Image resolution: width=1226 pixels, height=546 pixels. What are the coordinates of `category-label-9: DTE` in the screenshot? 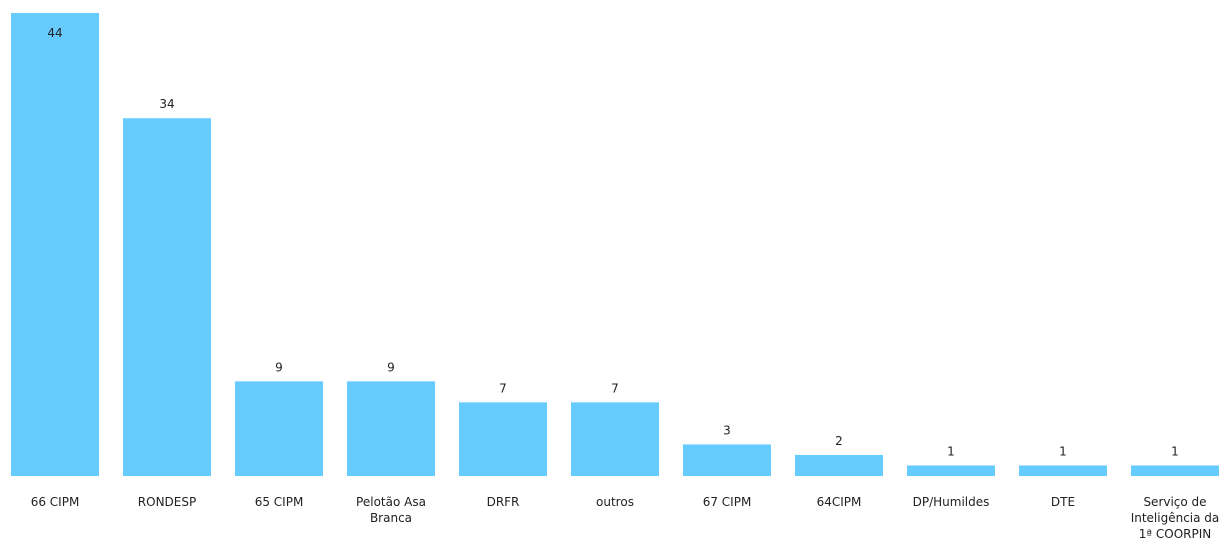 It's located at (1063, 502).